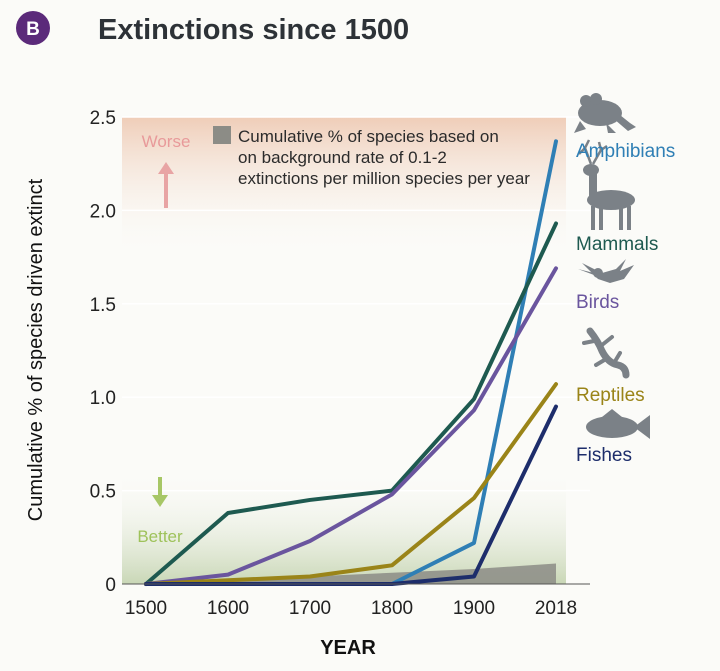 Image resolution: width=720 pixels, height=671 pixels. I want to click on worse-label: Worse, so click(166, 141).